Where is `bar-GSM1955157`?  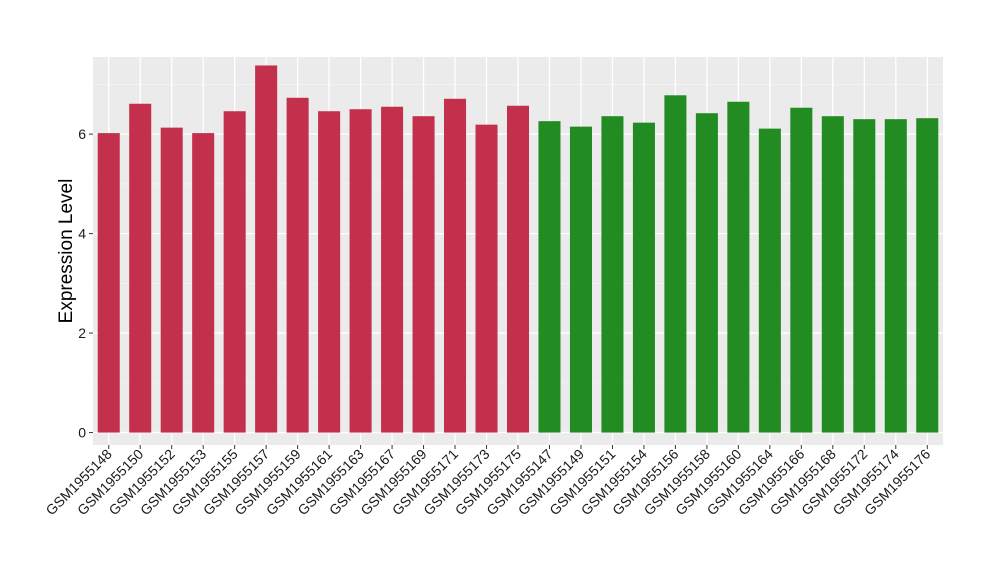 bar-GSM1955157 is located at coordinates (266, 249).